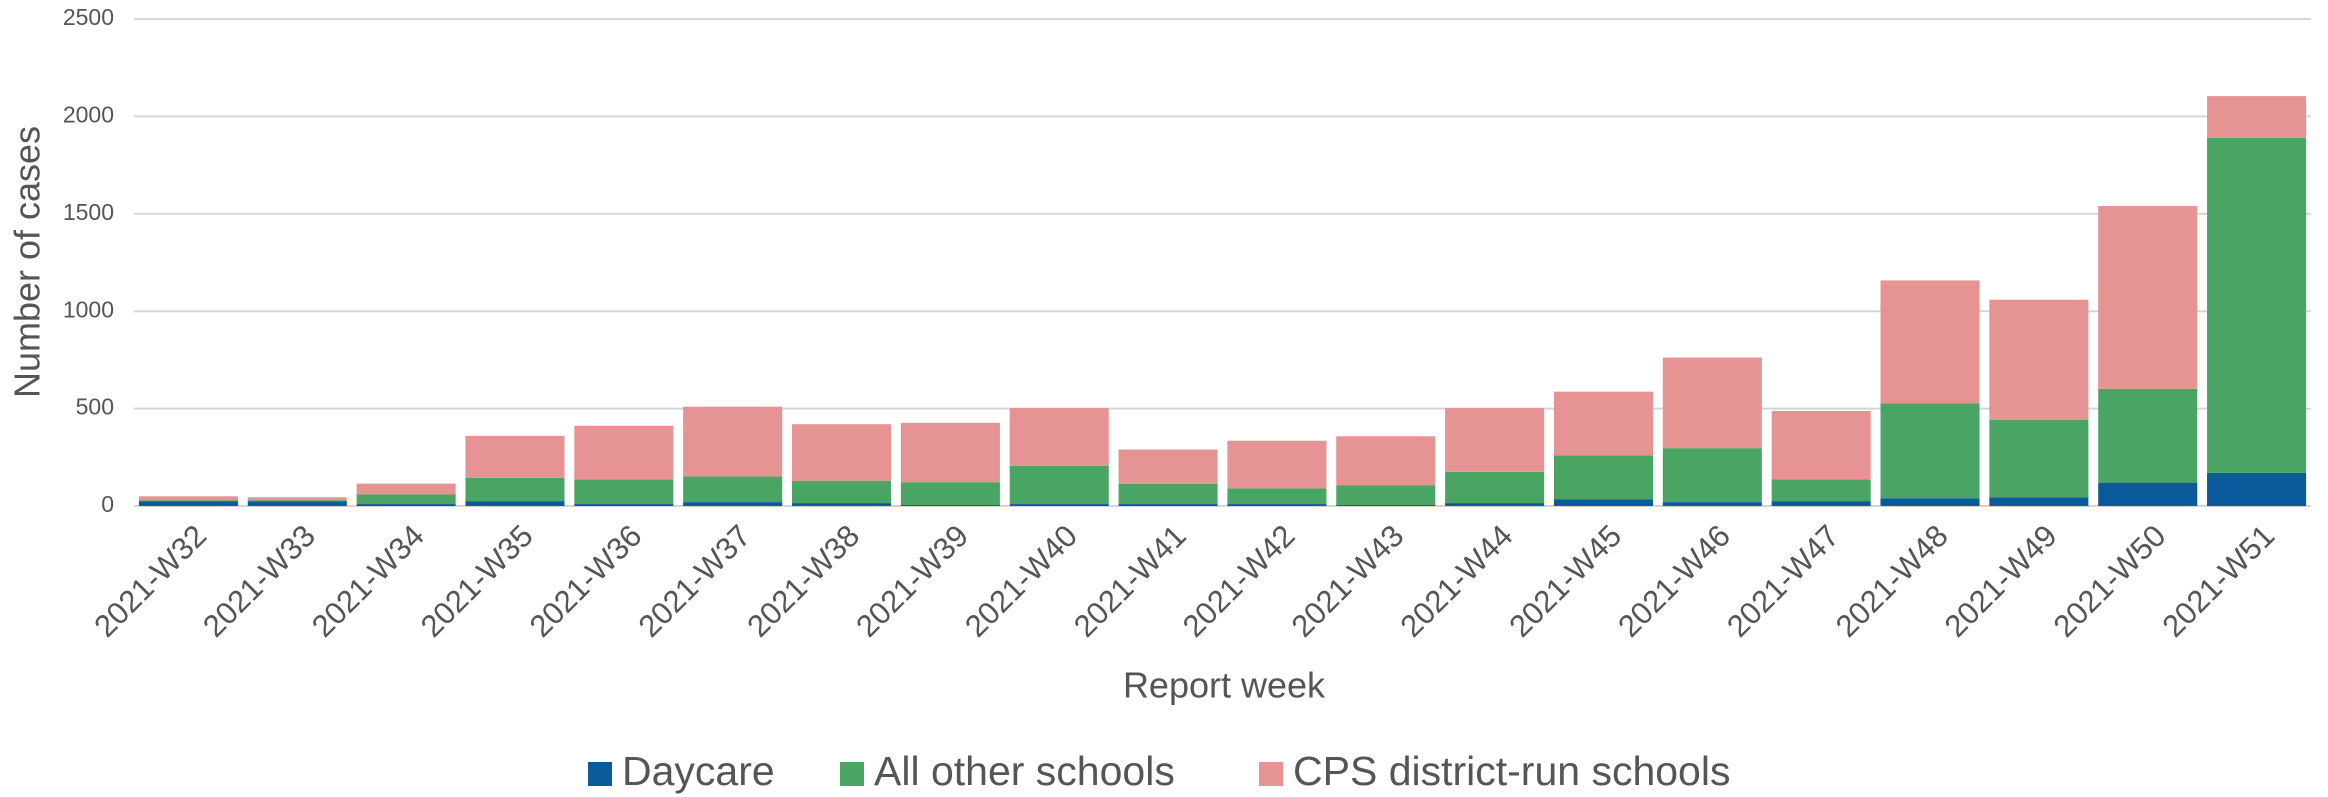 The image size is (2328, 797). I want to click on x-tick-label: 2021-W38, so click(803, 581).